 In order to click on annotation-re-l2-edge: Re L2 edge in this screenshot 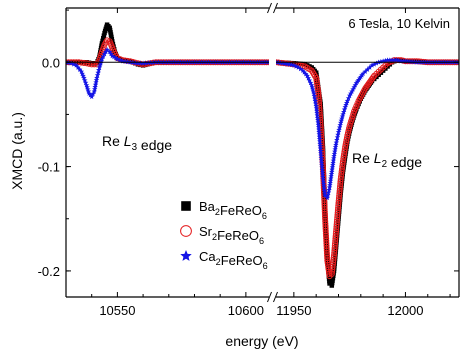, I will do `click(387, 160)`.